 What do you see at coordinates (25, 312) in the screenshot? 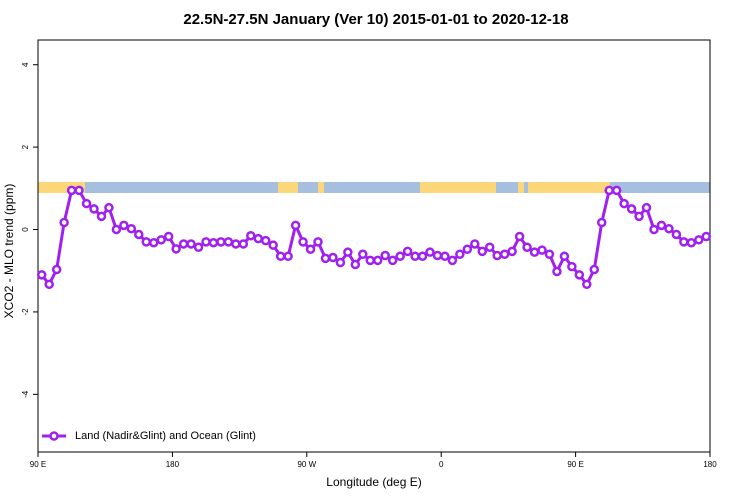
I see `y-tick-label: -2` at bounding box center [25, 312].